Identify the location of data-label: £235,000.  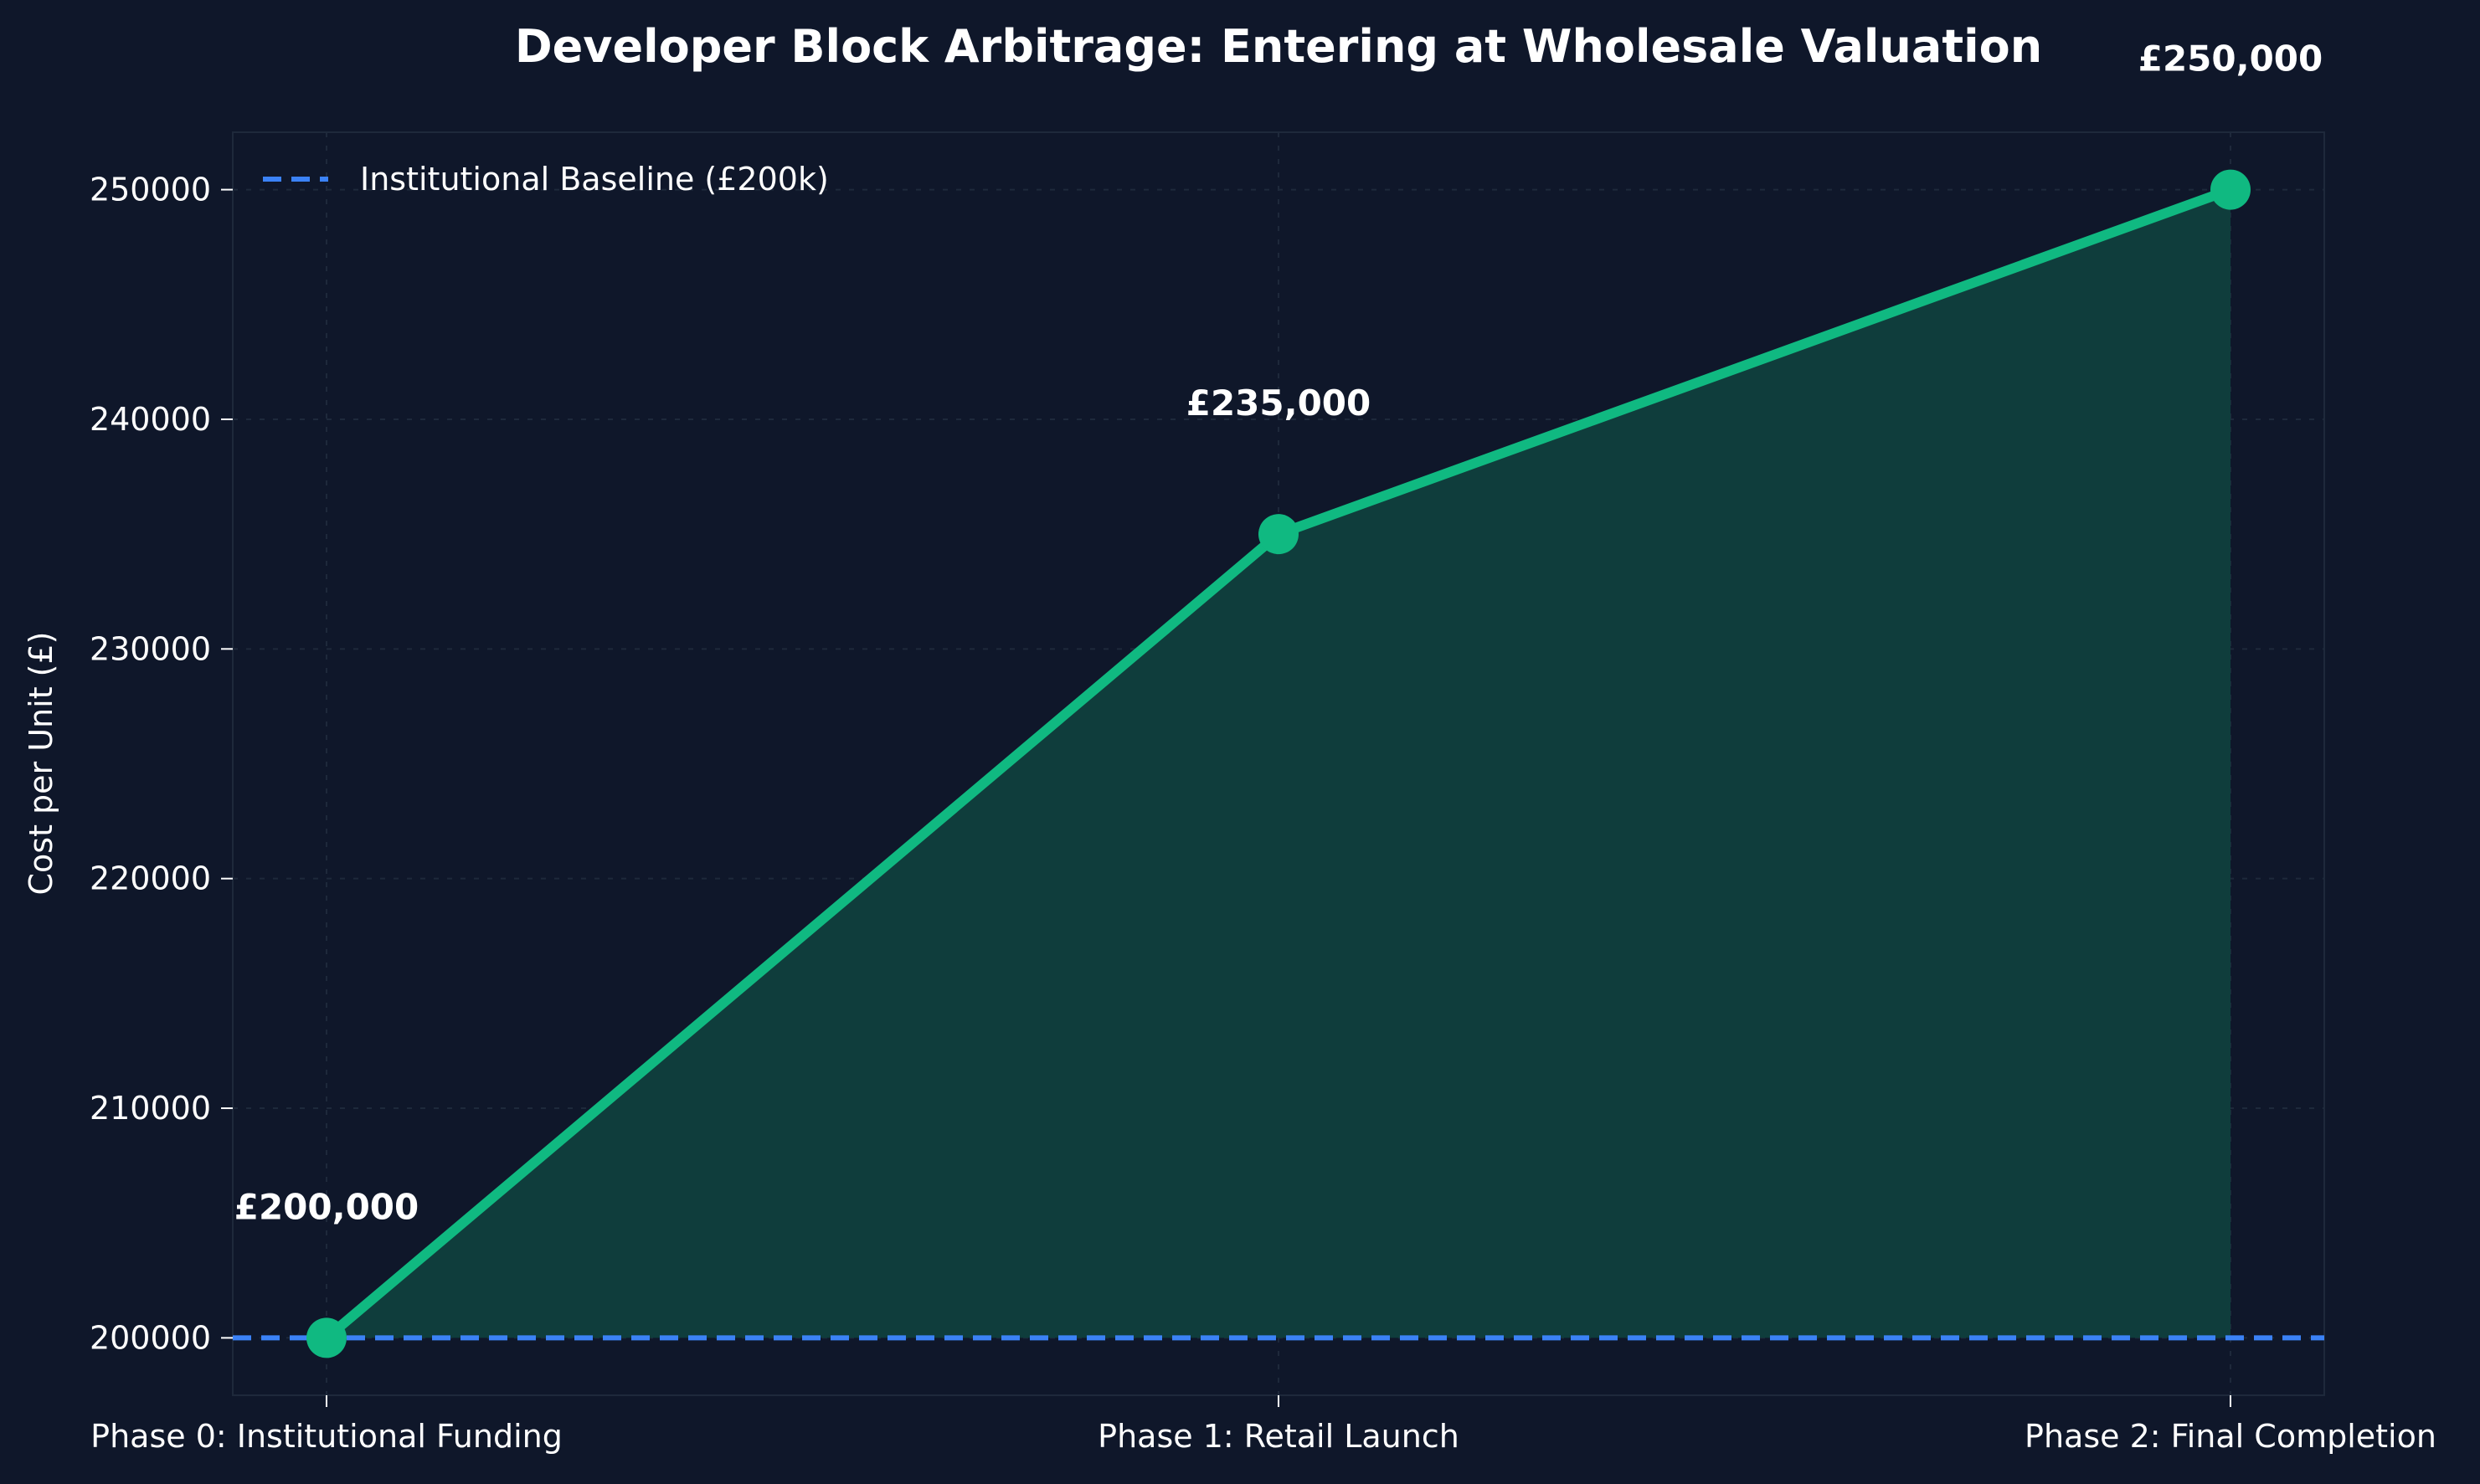
(1278, 403).